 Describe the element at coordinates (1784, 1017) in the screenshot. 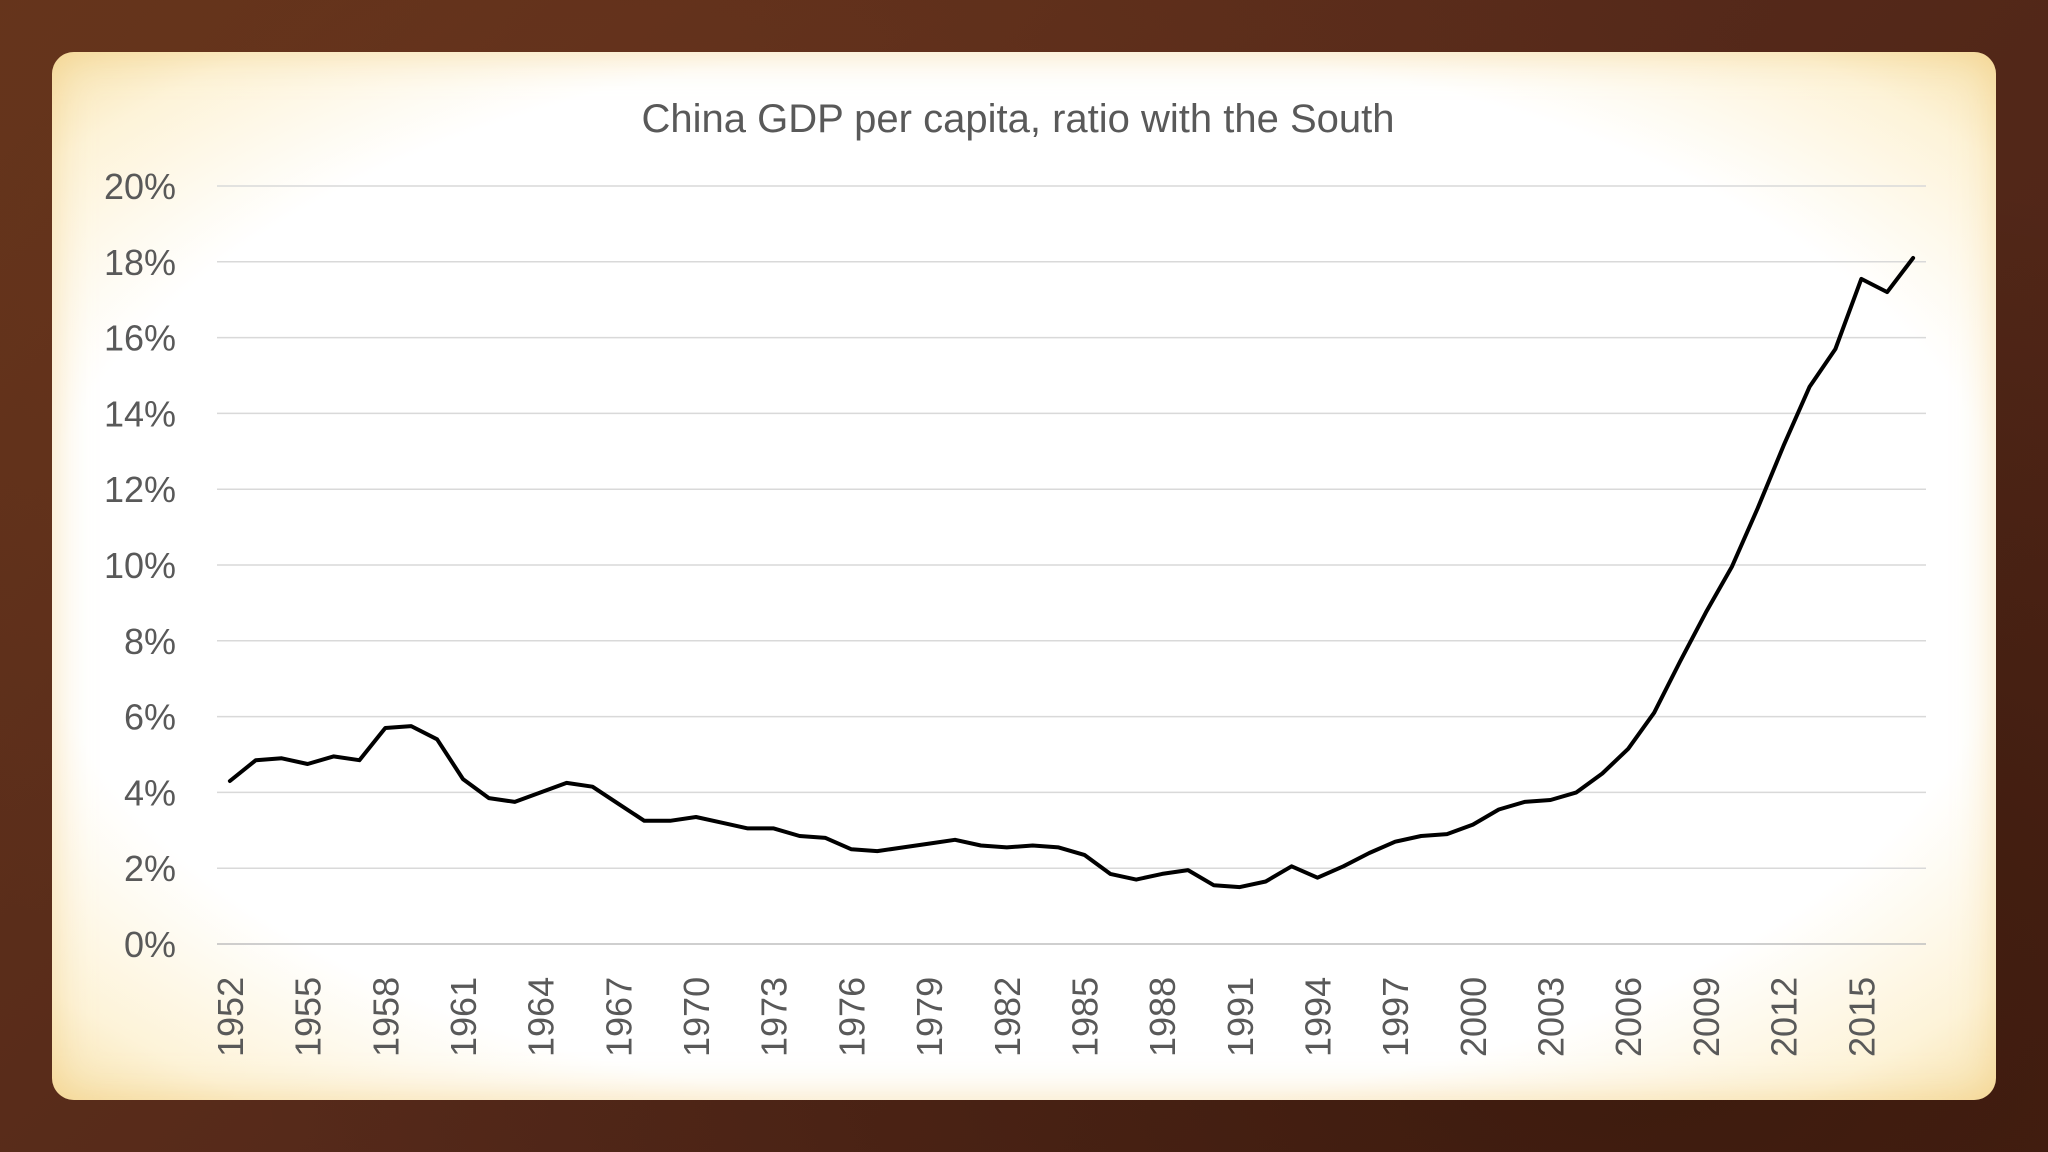

I see `x-tick-label: 2012` at that location.